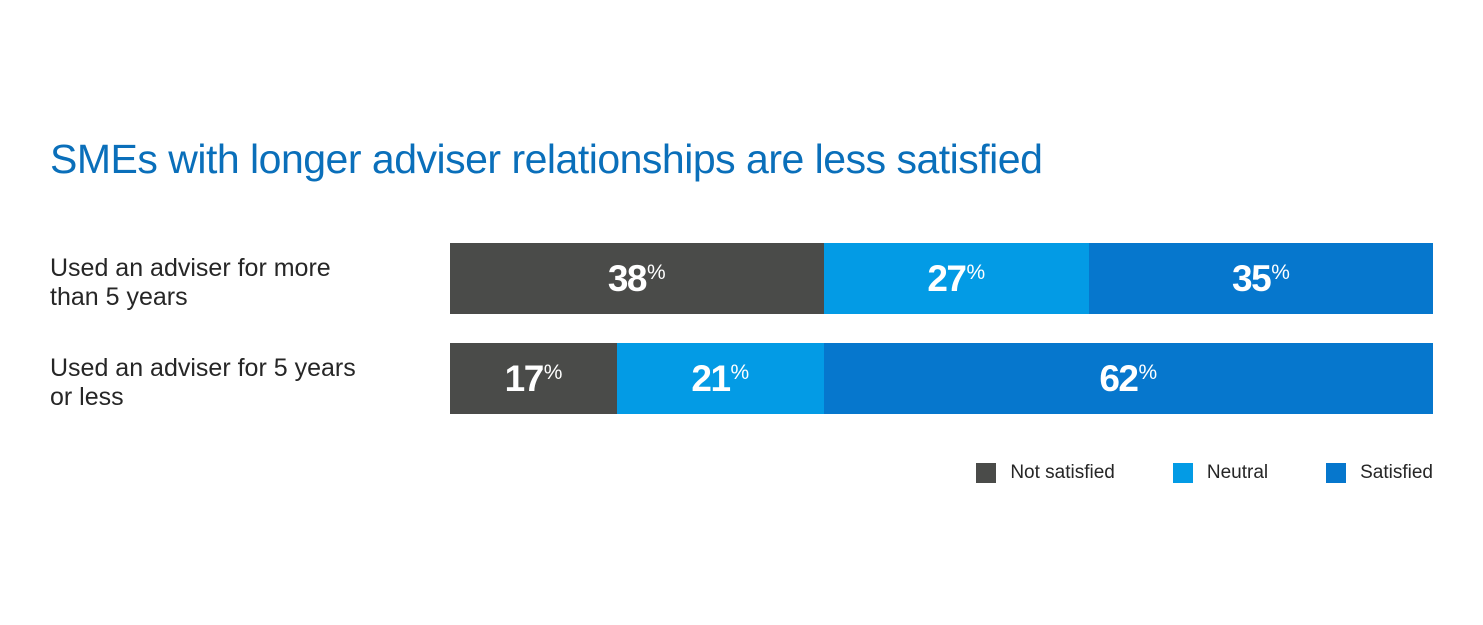 The height and width of the screenshot is (625, 1483). Describe the element at coordinates (87, 397) in the screenshot. I see `row-label-1-line-2: or less` at that location.